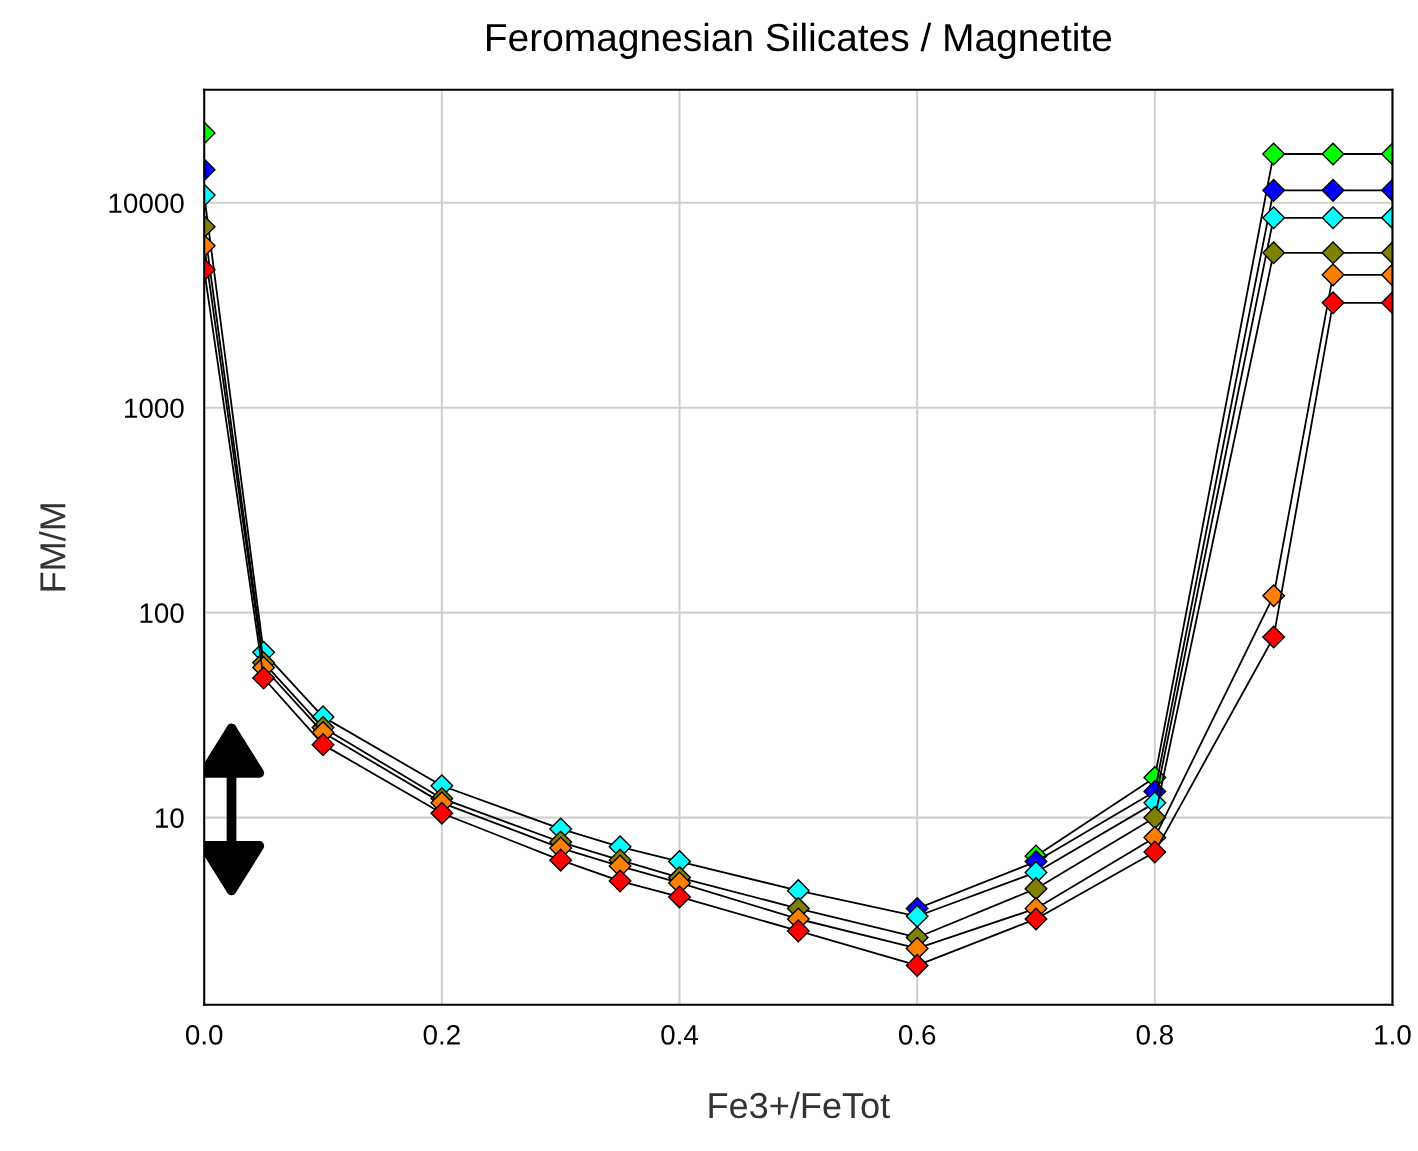  What do you see at coordinates (441, 1035) in the screenshot?
I see `x-tick-label: 0.2` at bounding box center [441, 1035].